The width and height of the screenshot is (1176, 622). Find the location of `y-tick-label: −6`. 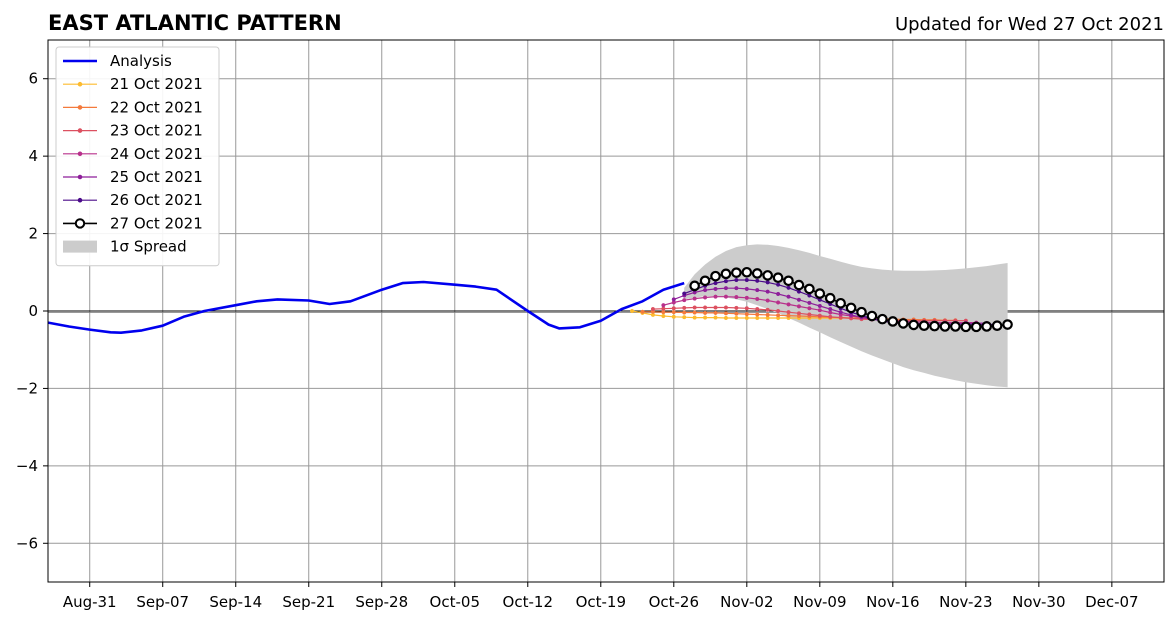

y-tick-label: −6 is located at coordinates (27, 543).